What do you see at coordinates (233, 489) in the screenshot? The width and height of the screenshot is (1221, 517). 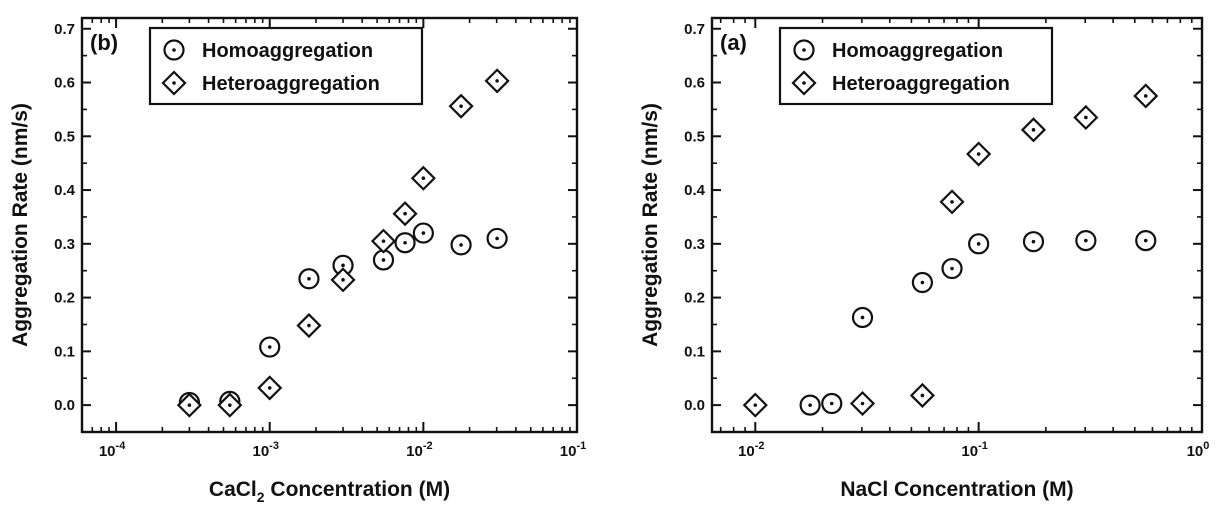 I see `x-axis-title-main: CaCl` at bounding box center [233, 489].